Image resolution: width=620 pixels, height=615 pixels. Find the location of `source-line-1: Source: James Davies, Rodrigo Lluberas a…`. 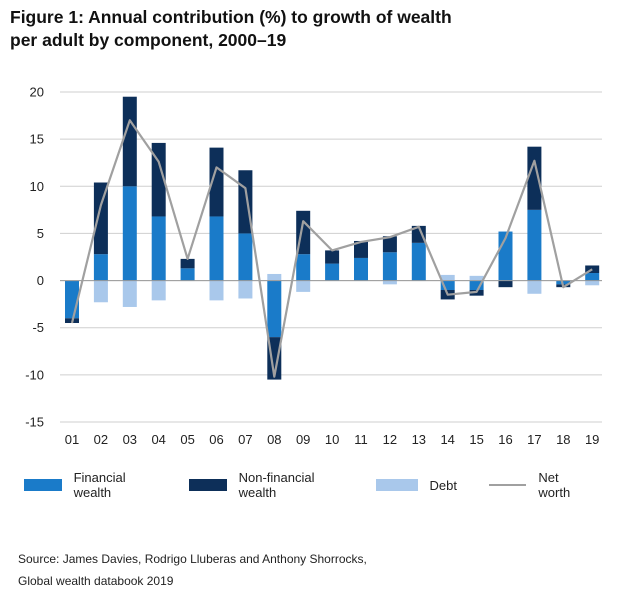

source-line-1: Source: James Davies, Rodrigo Lluberas a… is located at coordinates (192, 559).